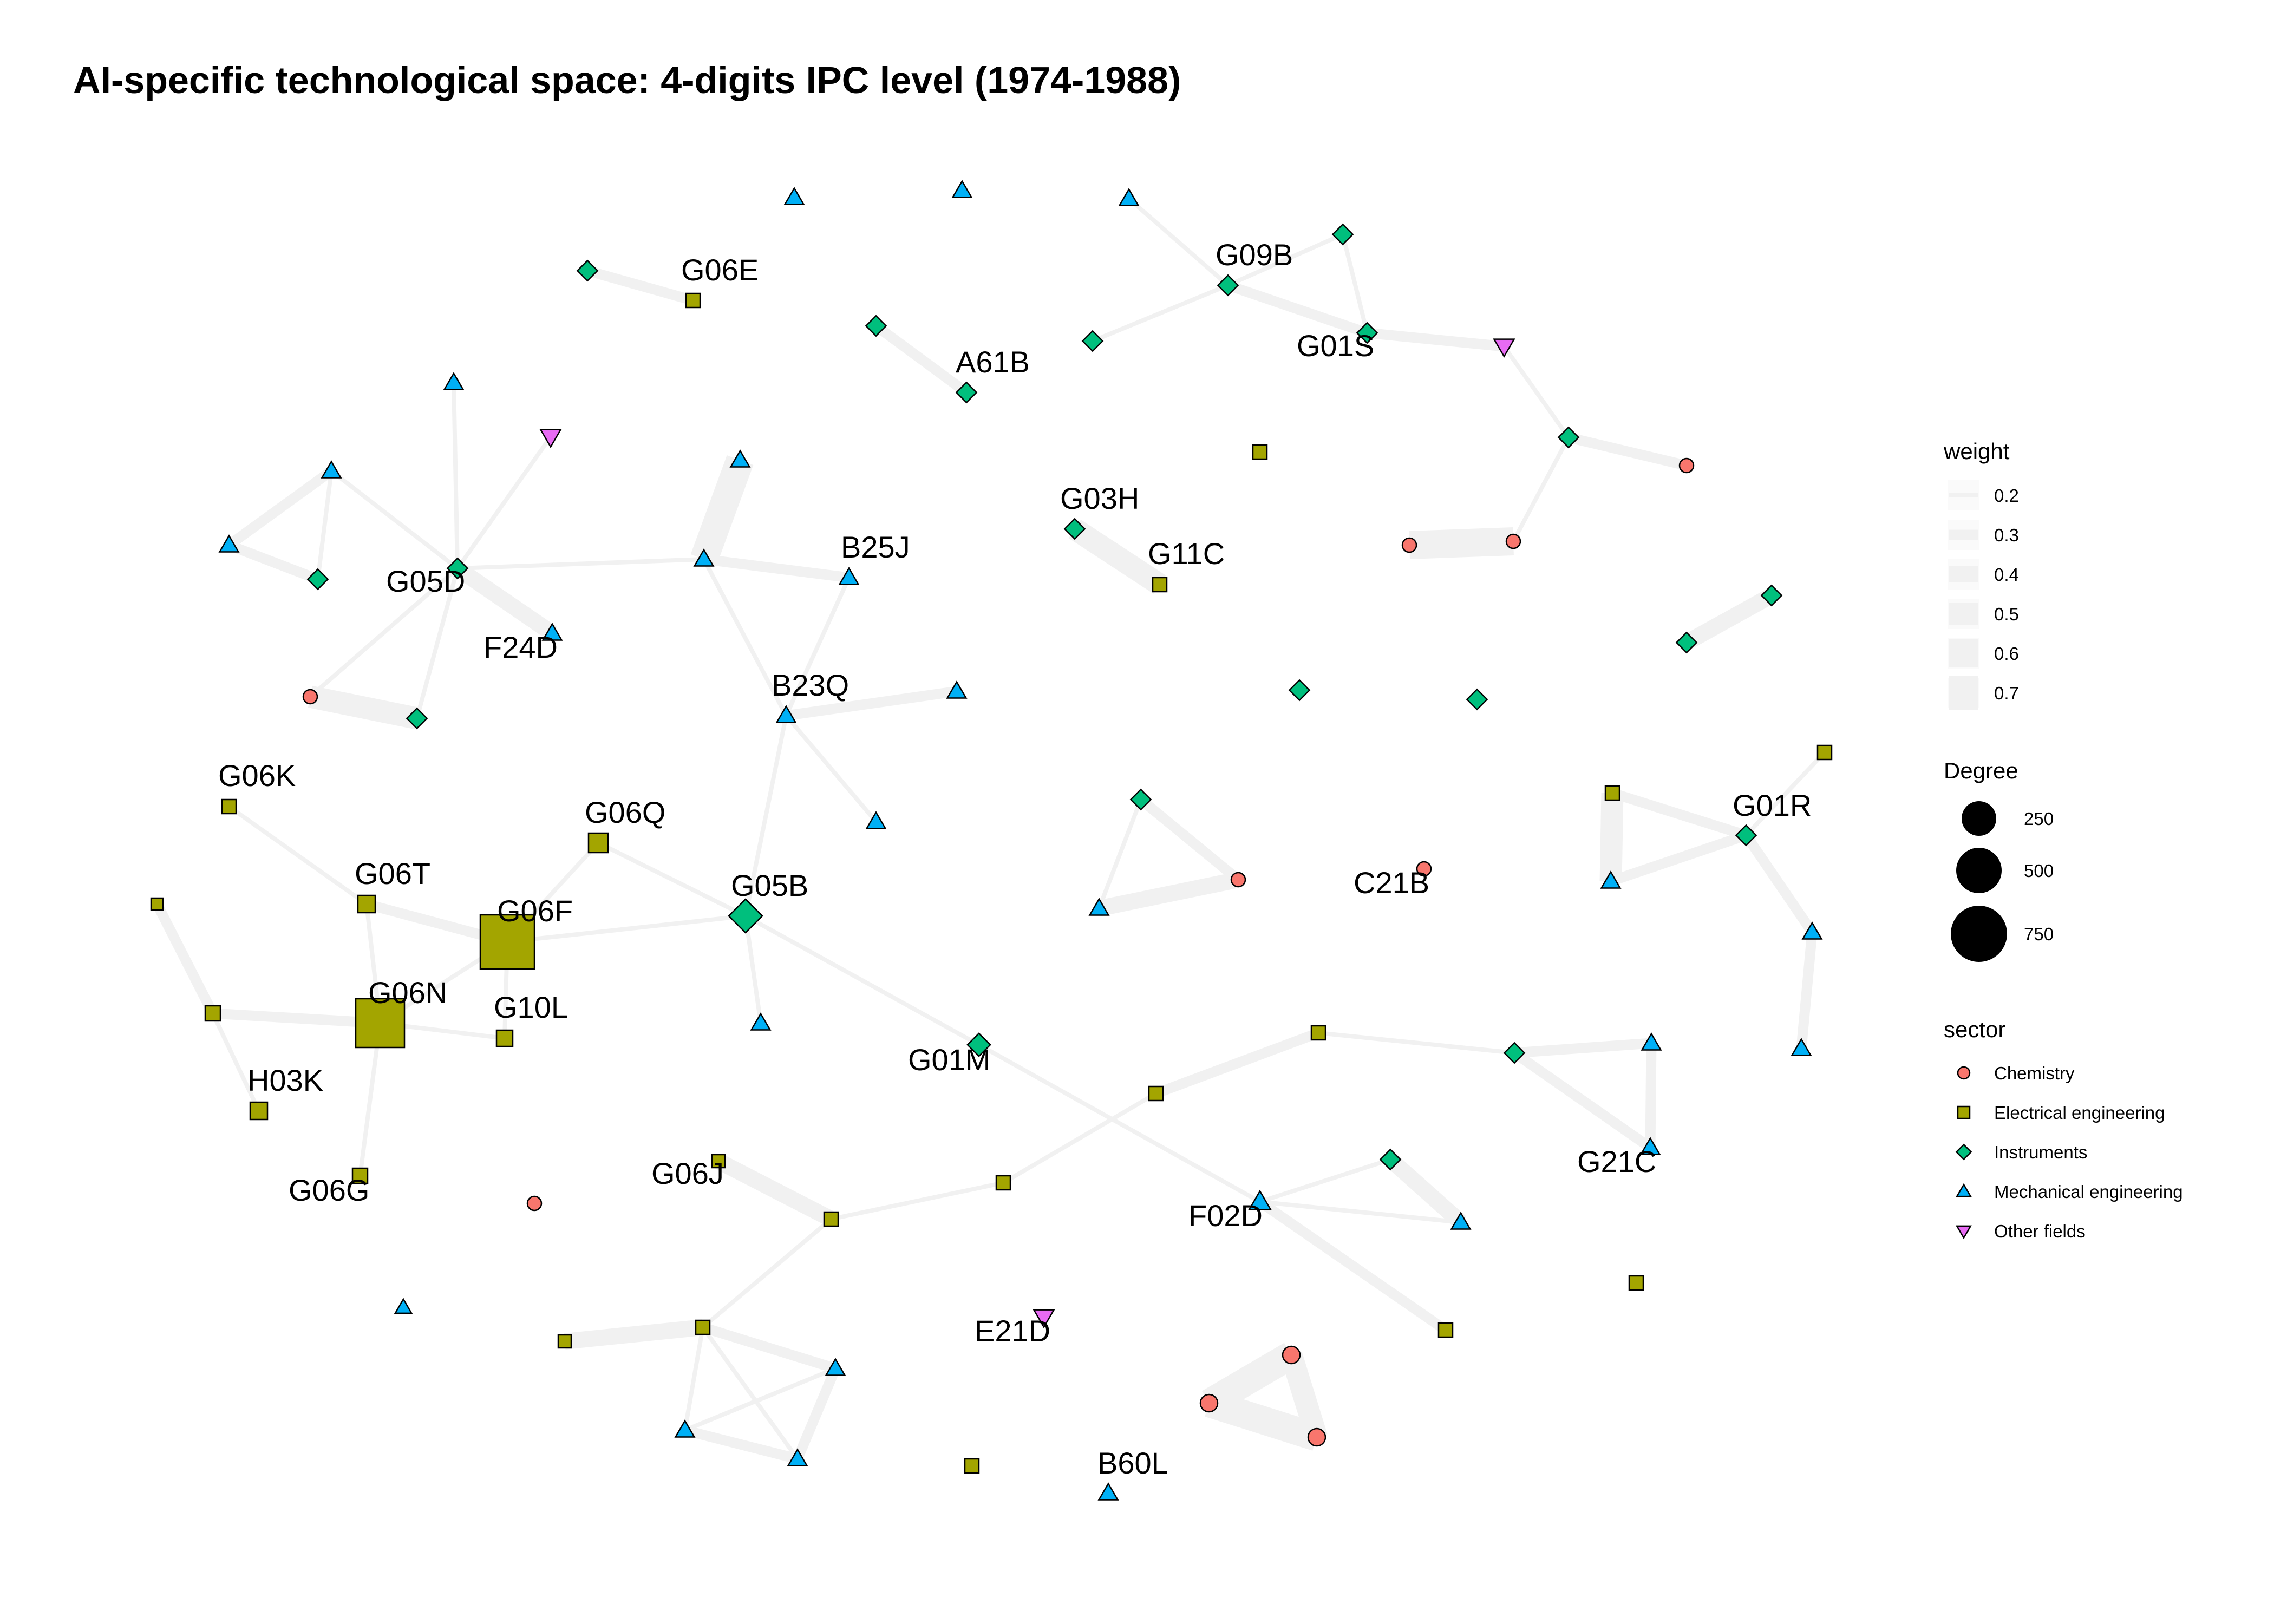 The image size is (2274, 1624). What do you see at coordinates (1353, 1265) in the screenshot?
I see `edge-F02D-n_elec_i` at bounding box center [1353, 1265].